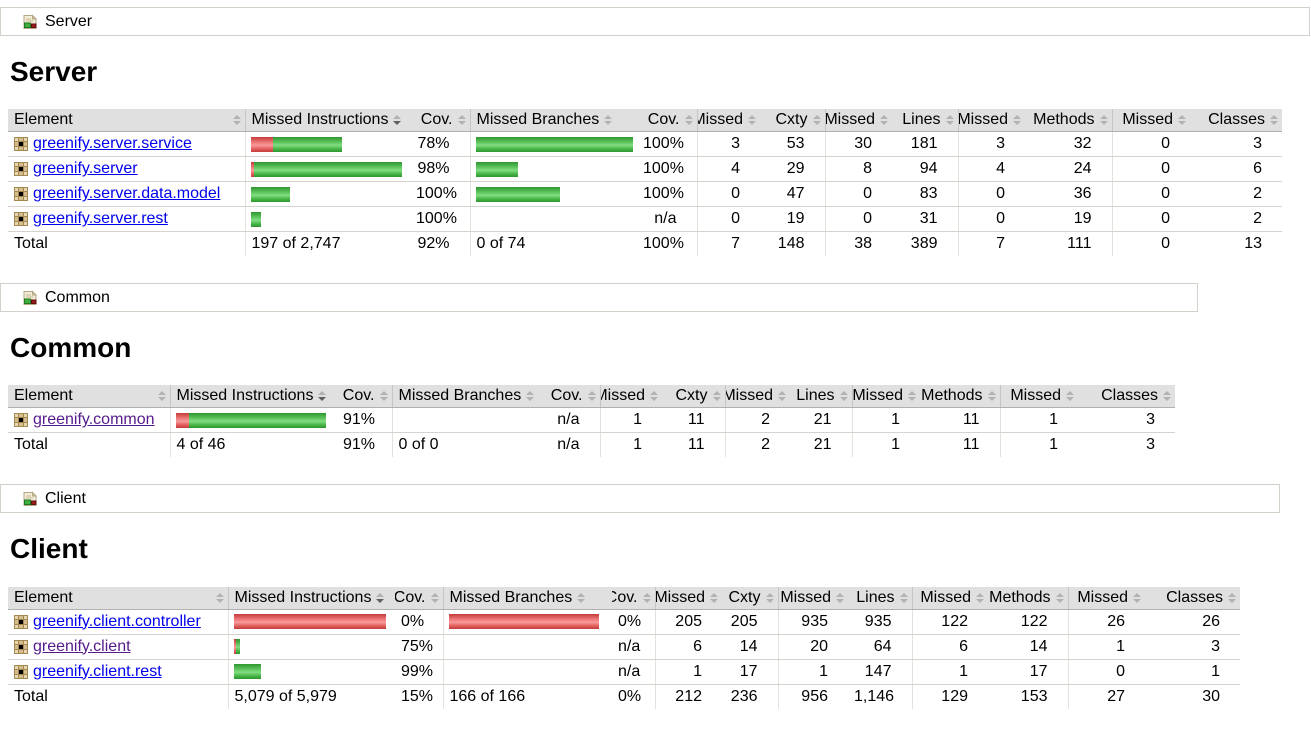 The width and height of the screenshot is (1311, 736). What do you see at coordinates (1068, 219) in the screenshot?
I see `counter-cell: 19` at bounding box center [1068, 219].